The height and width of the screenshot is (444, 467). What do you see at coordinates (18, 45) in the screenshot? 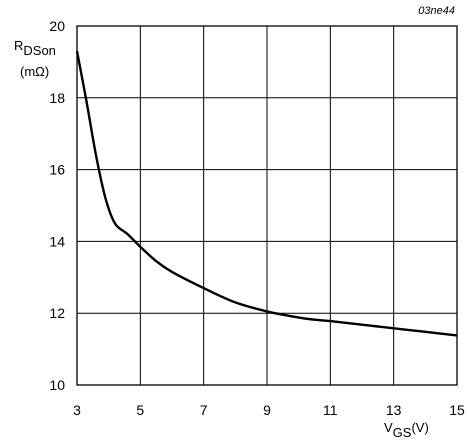
I see `y-axis-symbol: R` at bounding box center [18, 45].